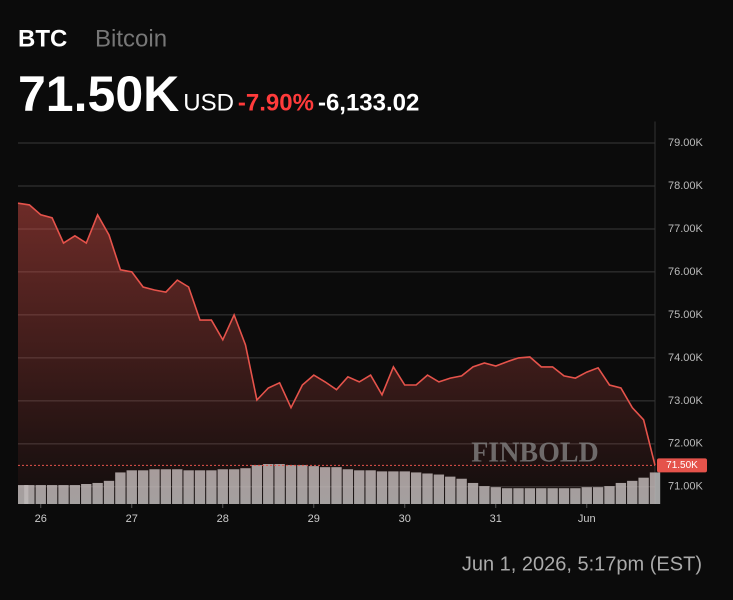 The width and height of the screenshot is (733, 600). Describe the element at coordinates (314, 519) in the screenshot. I see `x-tick-label: 29` at that location.